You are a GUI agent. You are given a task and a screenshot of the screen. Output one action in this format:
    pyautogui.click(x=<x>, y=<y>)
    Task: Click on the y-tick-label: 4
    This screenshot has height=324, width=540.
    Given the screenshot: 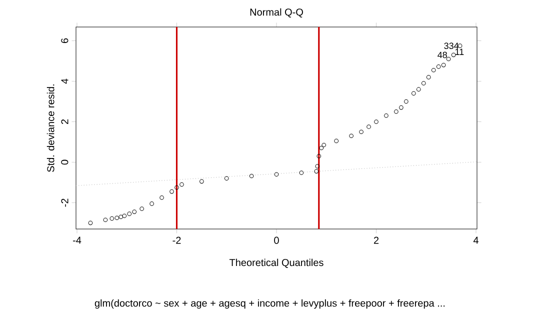 What is the action you would take?
    pyautogui.click(x=64, y=81)
    